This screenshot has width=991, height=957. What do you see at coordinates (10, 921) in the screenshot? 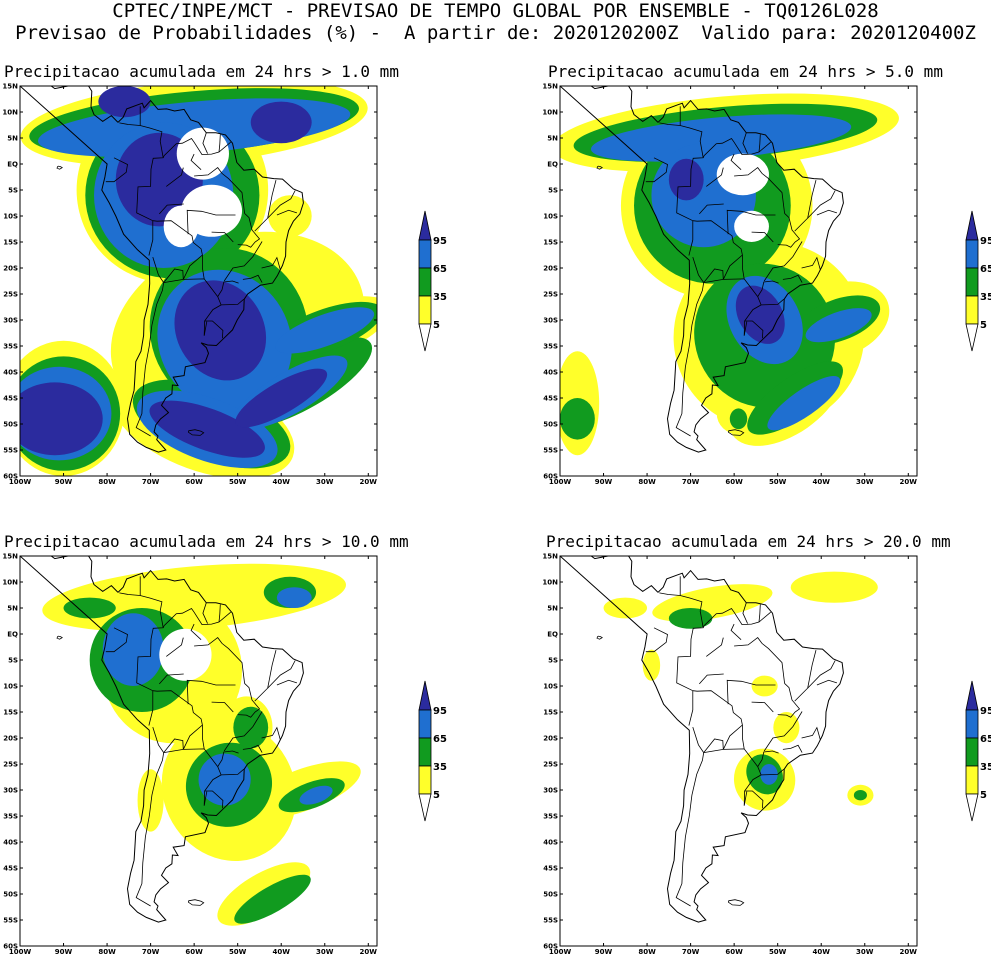
I see `lat-tick-label: 55S` at bounding box center [10, 921].